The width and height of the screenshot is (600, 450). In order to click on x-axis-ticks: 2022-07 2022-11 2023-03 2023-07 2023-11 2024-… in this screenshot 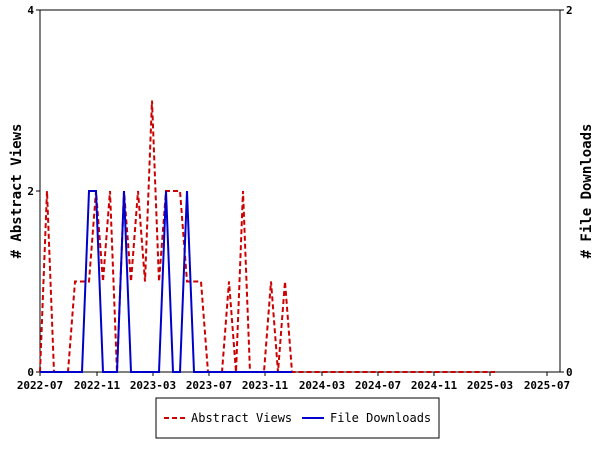, I will do `click(293, 382)`.